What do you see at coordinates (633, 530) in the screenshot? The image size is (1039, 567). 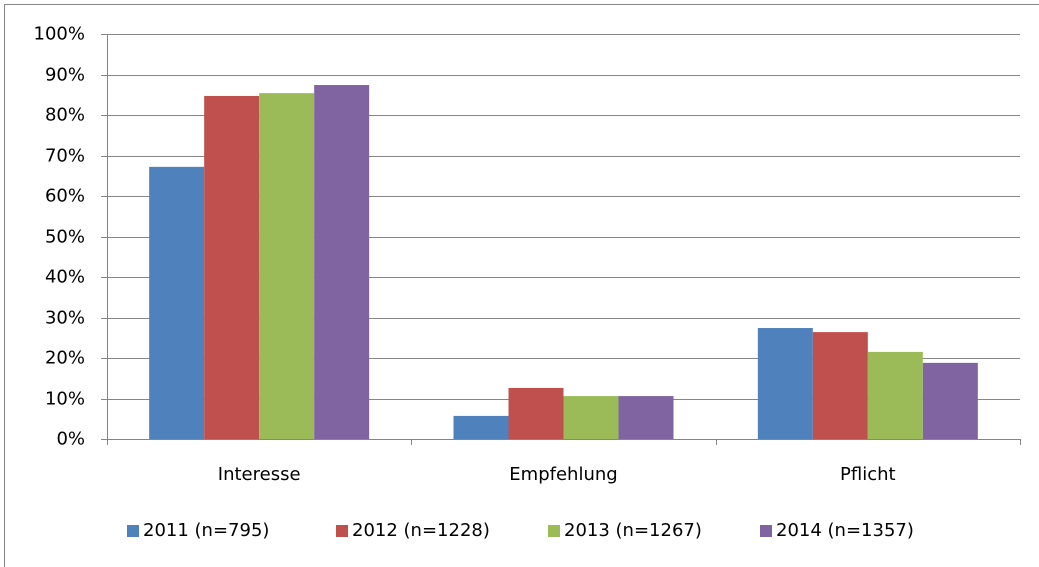 I see `legend-label: 2013 (n=1267)` at bounding box center [633, 530].